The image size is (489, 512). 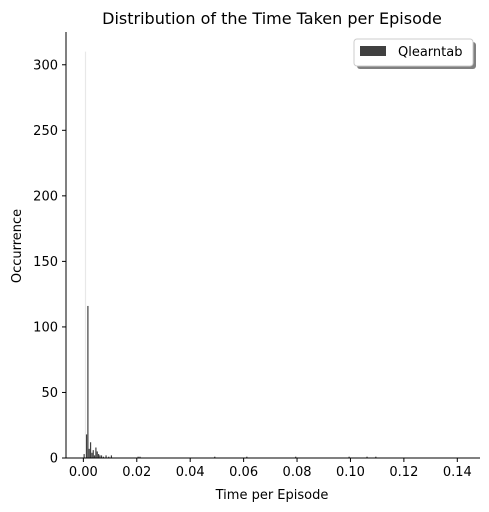 I want to click on x-tick-label: 0.04, so click(x=190, y=472).